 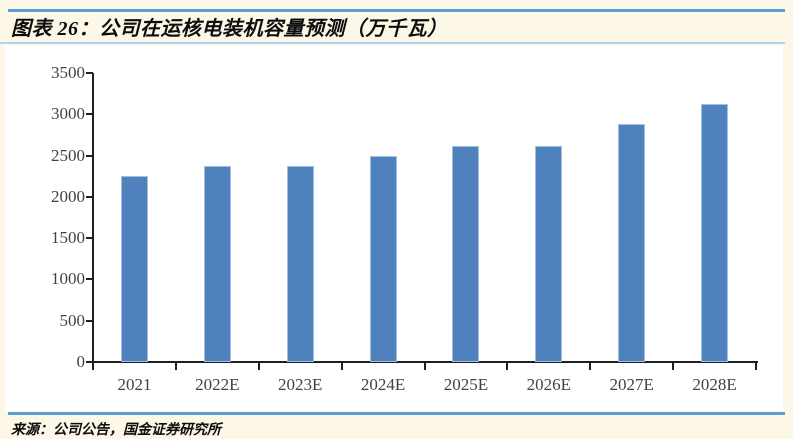 What do you see at coordinates (396, 413) in the screenshot?
I see `bottom-divider` at bounding box center [396, 413].